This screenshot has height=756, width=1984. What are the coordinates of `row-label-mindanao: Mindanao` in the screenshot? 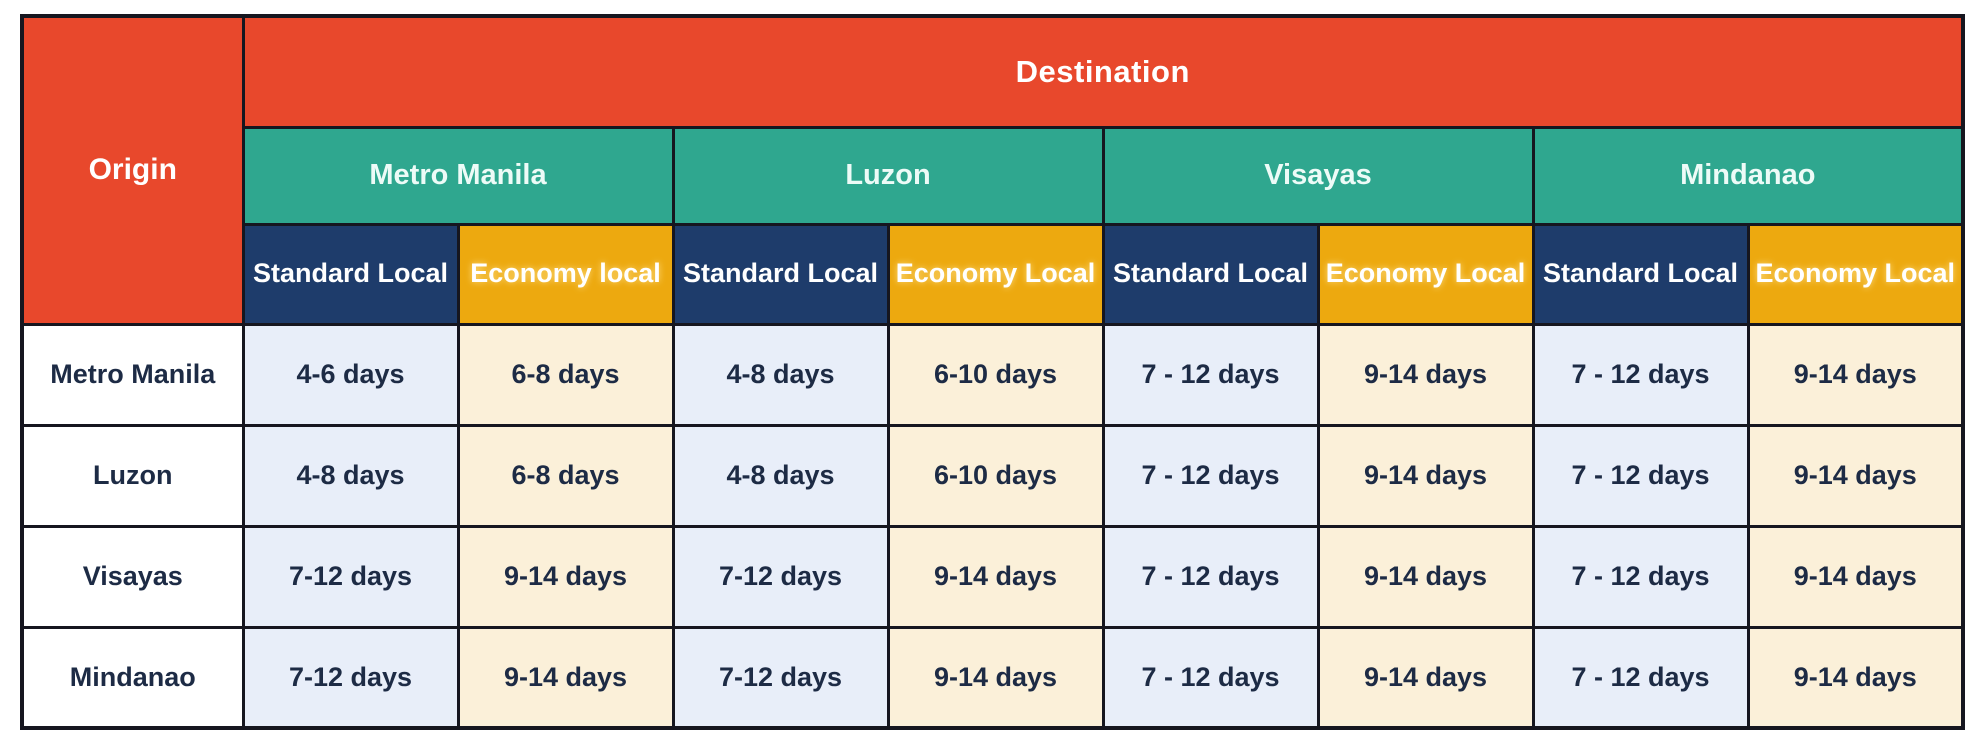 It's located at (132, 677).